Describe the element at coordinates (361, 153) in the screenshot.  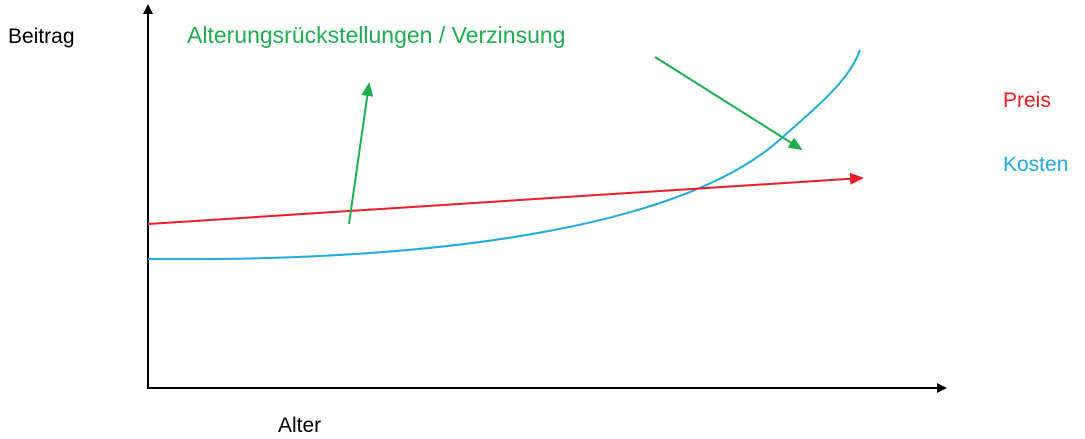
I see `annotation-arrow-up` at that location.